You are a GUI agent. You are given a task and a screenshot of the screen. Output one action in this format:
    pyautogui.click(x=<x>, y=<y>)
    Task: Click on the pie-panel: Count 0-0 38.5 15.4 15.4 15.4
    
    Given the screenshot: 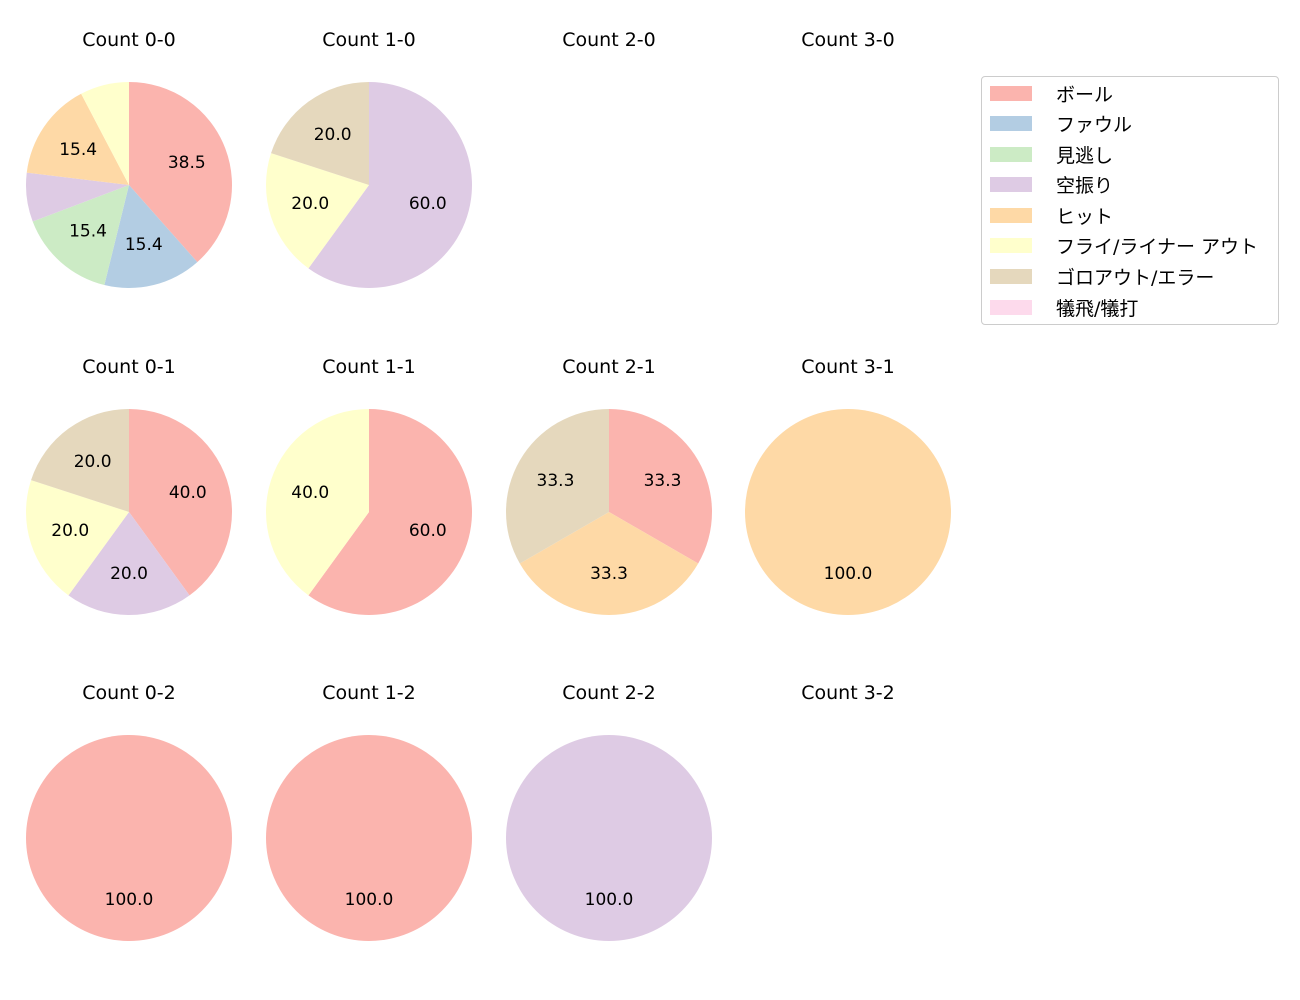 What is the action you would take?
    pyautogui.click(x=129, y=175)
    